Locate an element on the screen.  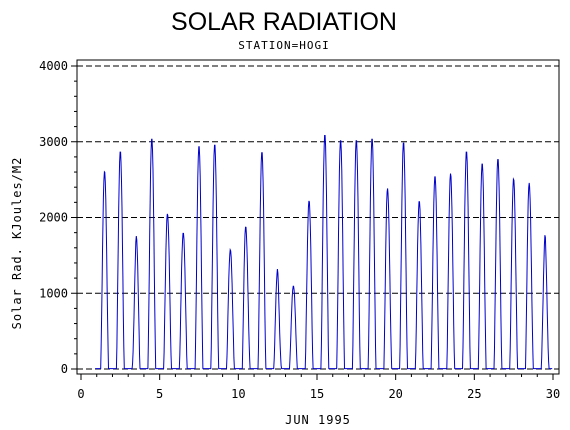
x-axis: 0 5 10 15 20 25 30 is located at coordinates (318, 387).